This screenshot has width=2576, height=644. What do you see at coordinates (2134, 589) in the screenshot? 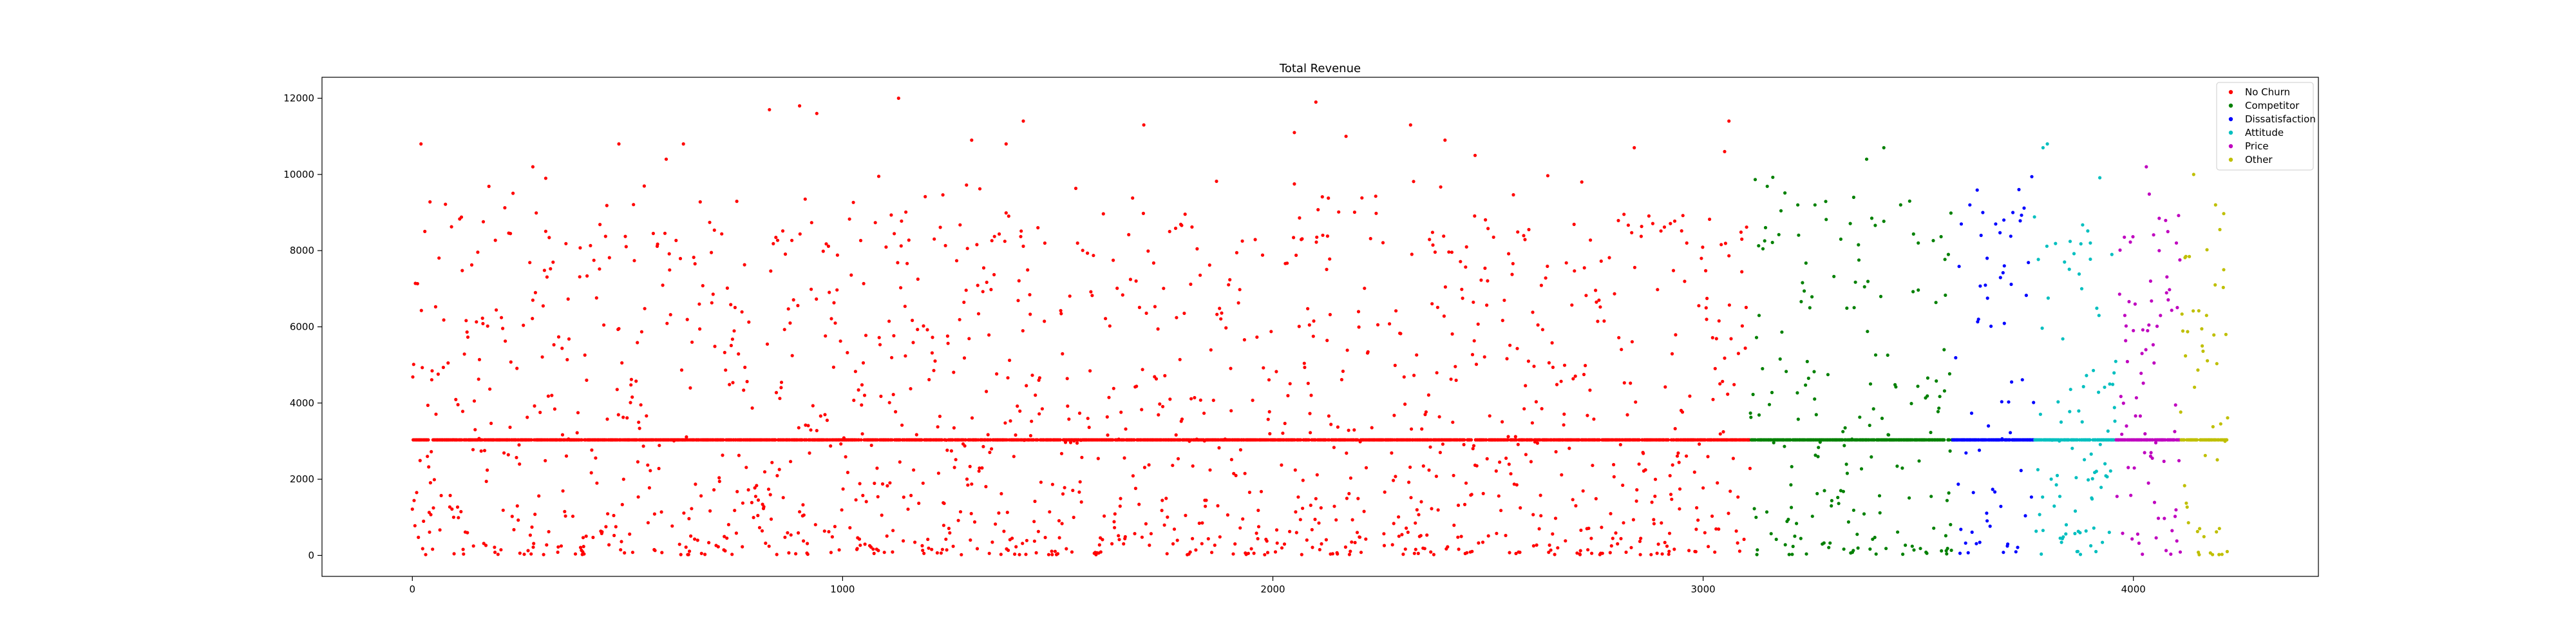
I see `x-tick-label: 4000` at bounding box center [2134, 589].